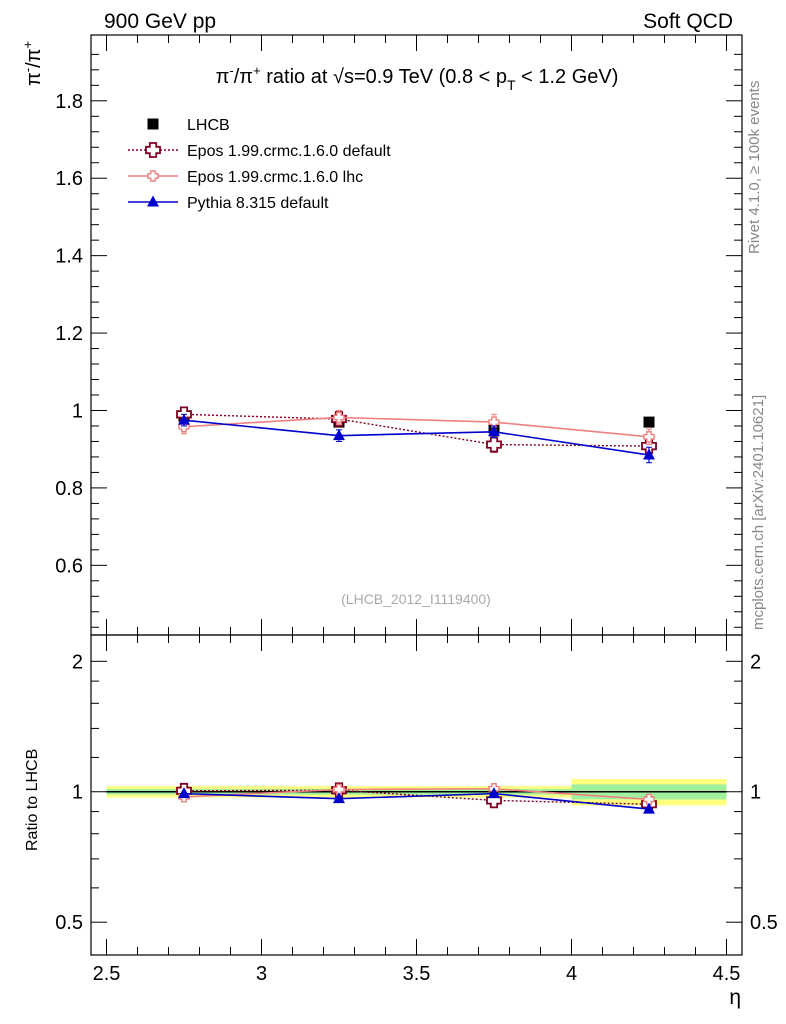 The height and width of the screenshot is (1024, 786). What do you see at coordinates (416, 599) in the screenshot?
I see `analysis-watermark: (LHCB_2012_I1119400)` at bounding box center [416, 599].